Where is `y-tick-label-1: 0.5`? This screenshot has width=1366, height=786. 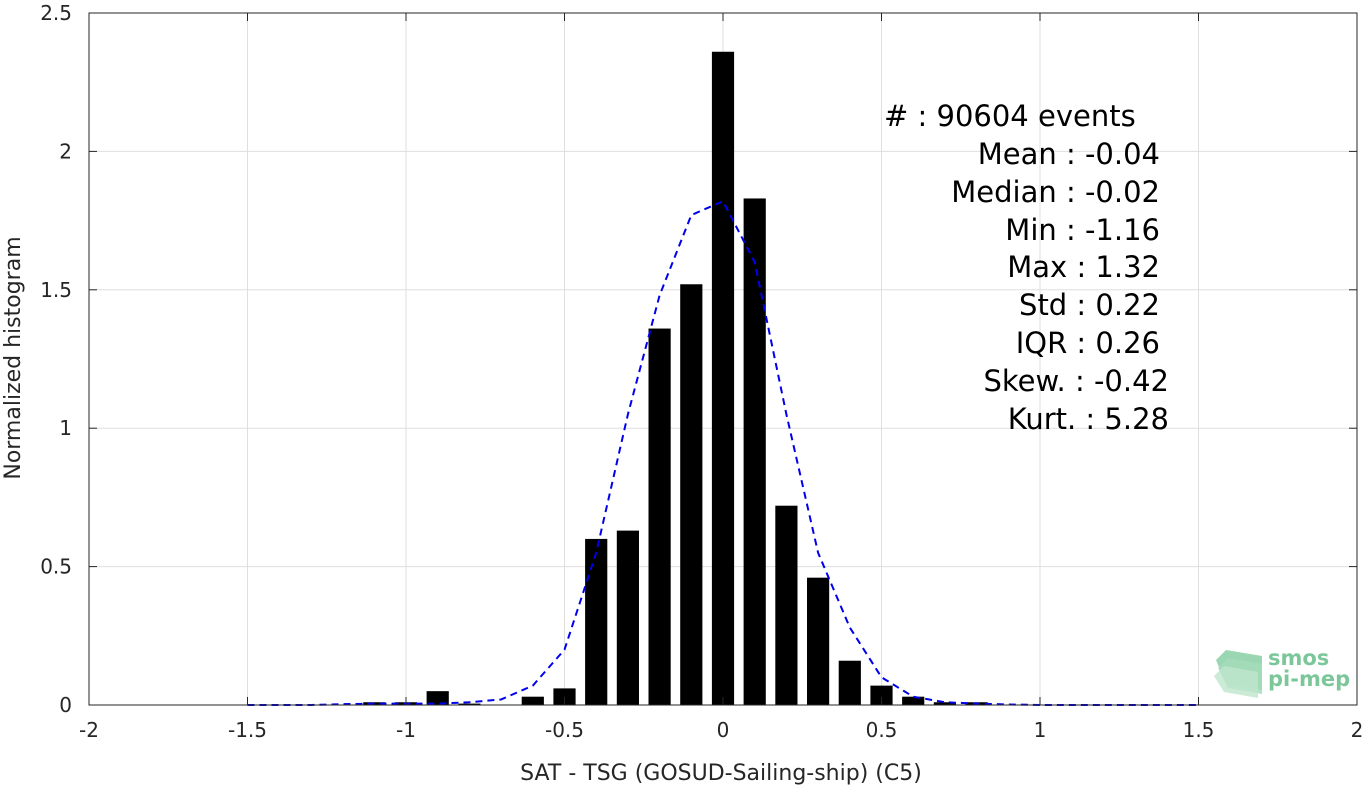 y-tick-label-1: 0.5 is located at coordinates (56, 567).